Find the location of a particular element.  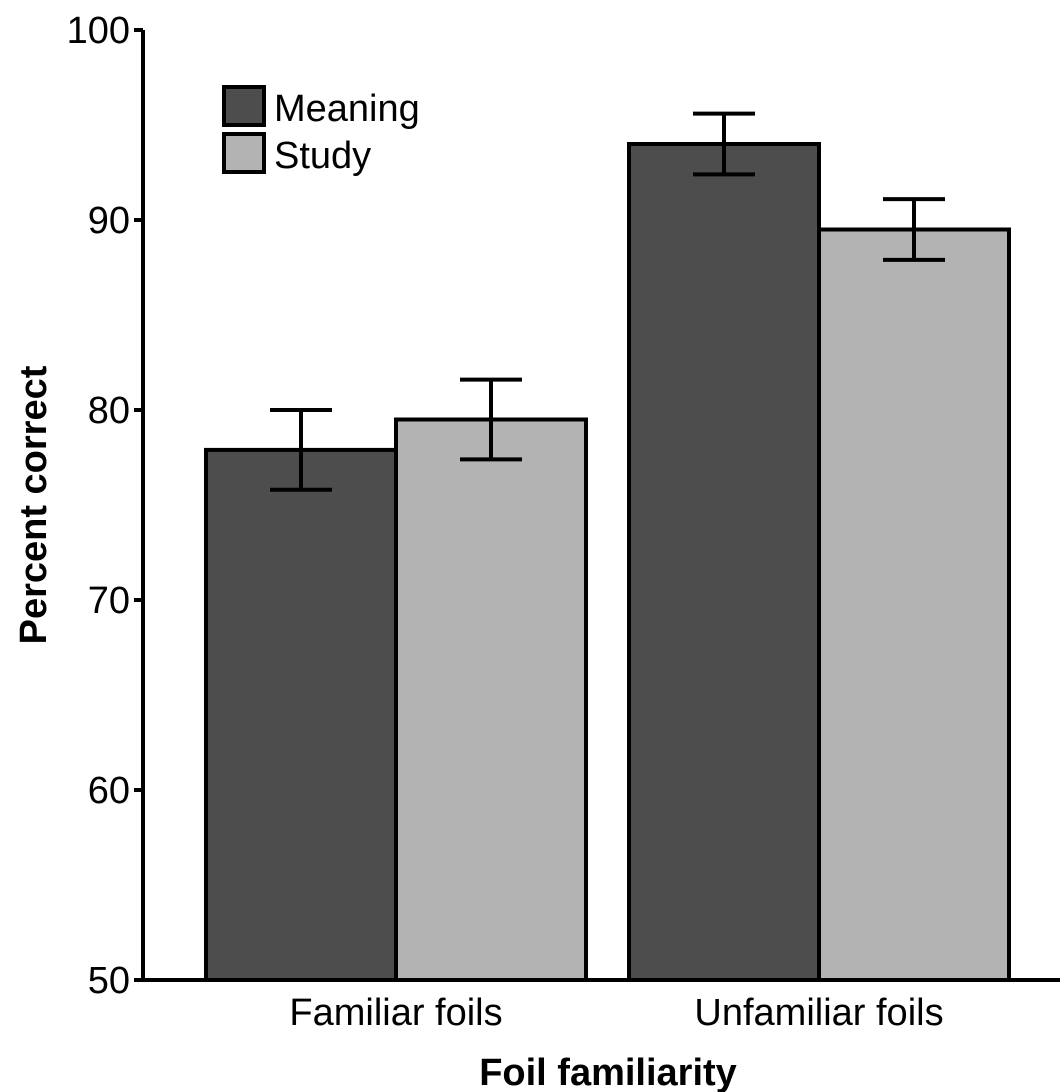

legend-item-study: Study is located at coordinates (296, 154).